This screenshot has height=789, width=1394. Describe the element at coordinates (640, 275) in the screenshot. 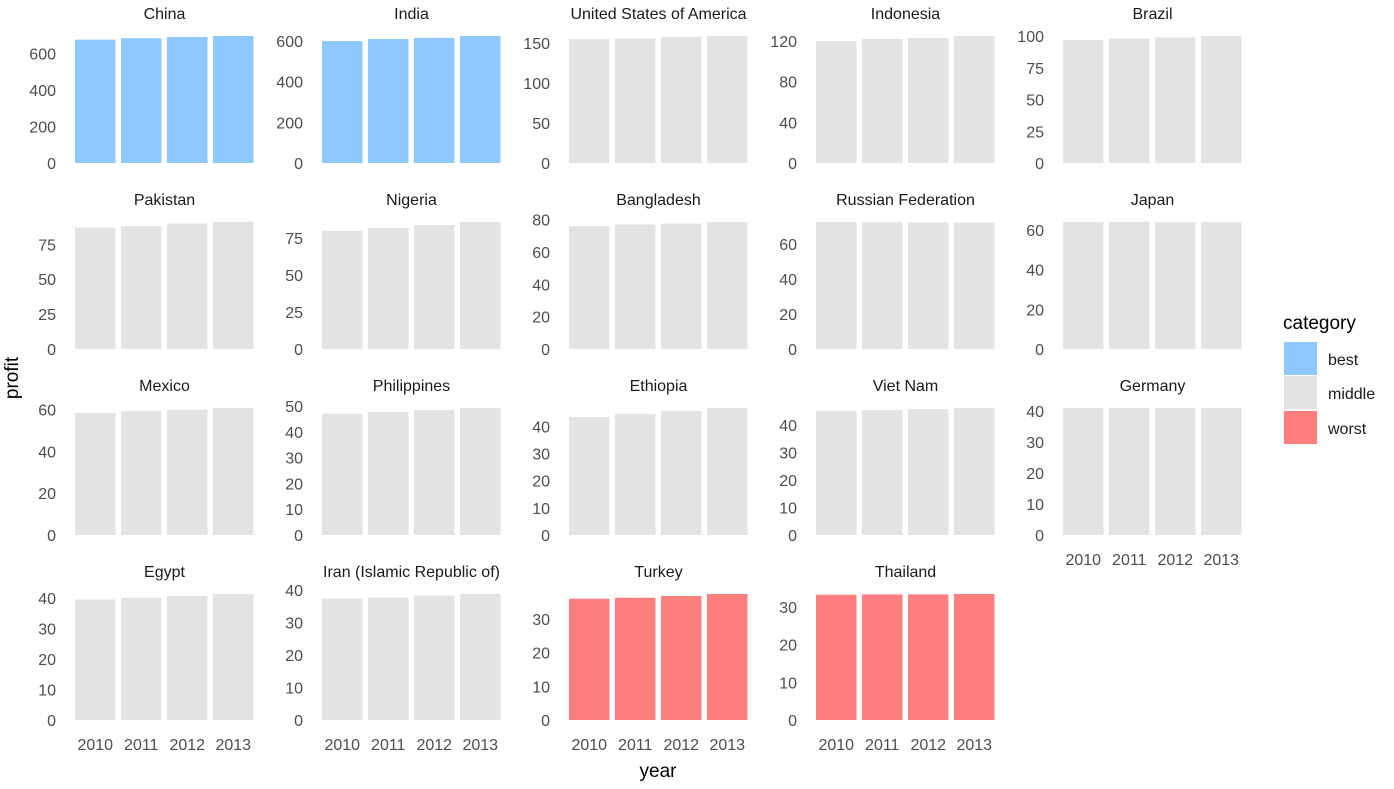

I see `panel-bangladesh: Bangladesh 0 20 40 60 80` at that location.